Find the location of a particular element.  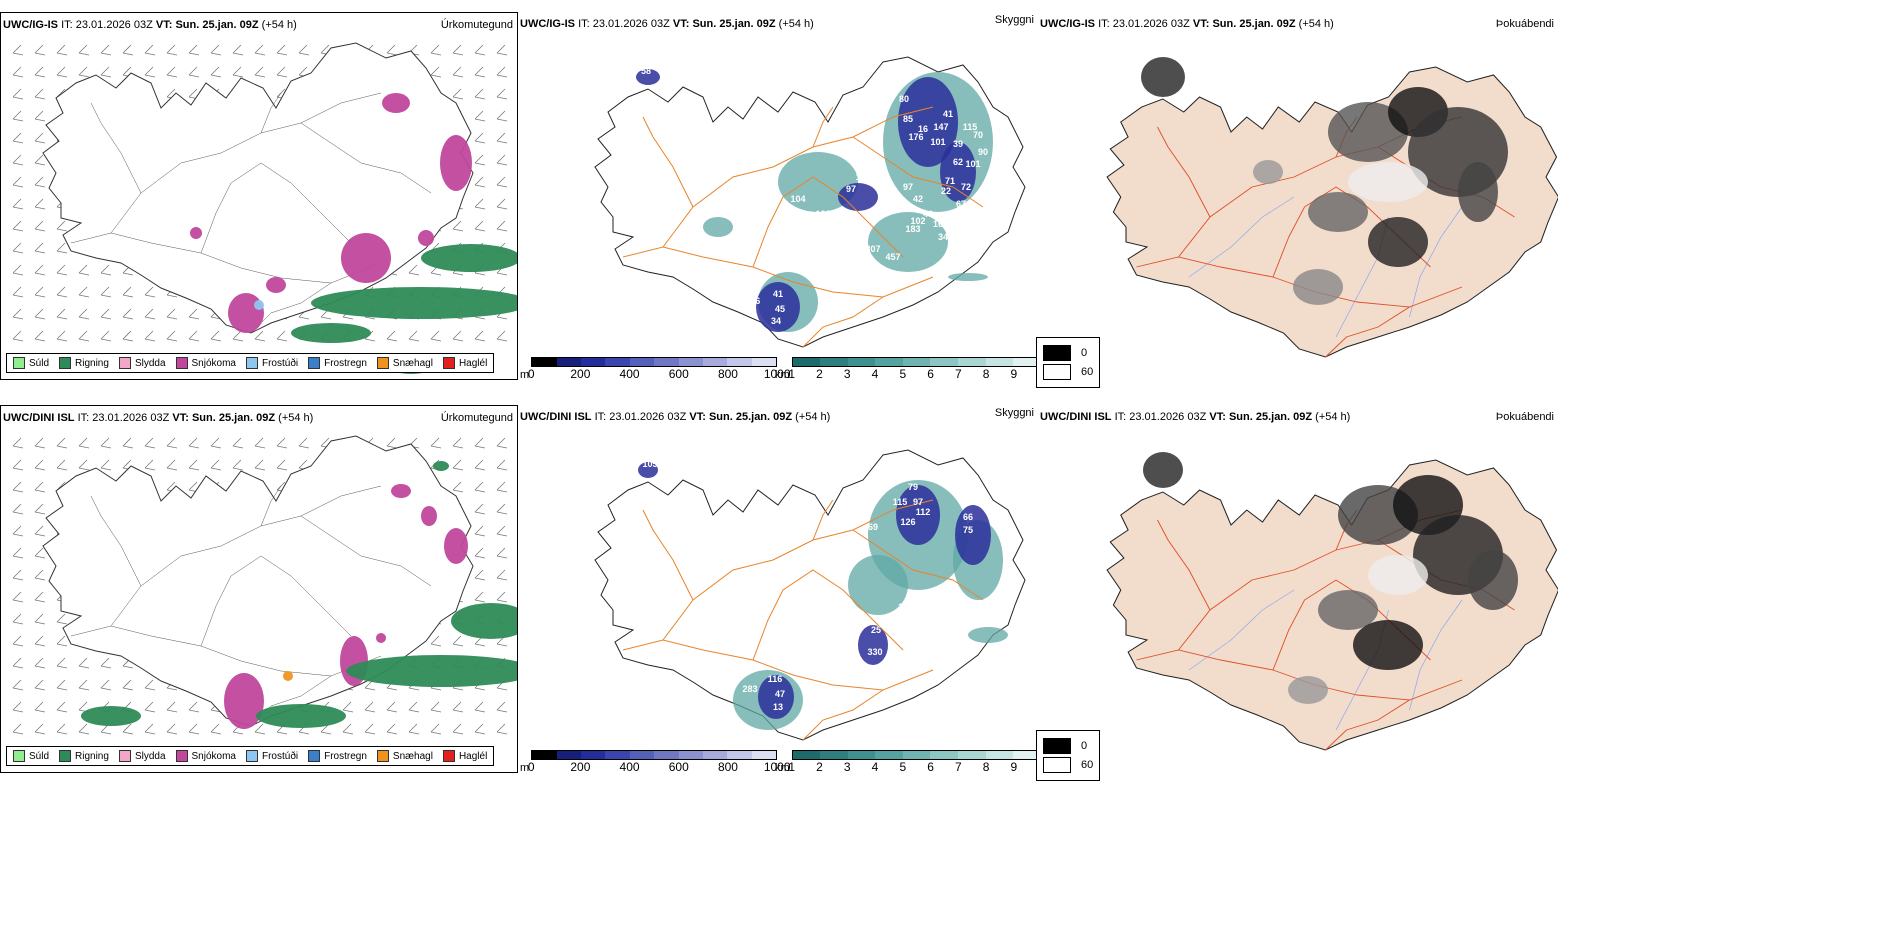

ceiling-value-label: 26 is located at coordinates (876, 271).